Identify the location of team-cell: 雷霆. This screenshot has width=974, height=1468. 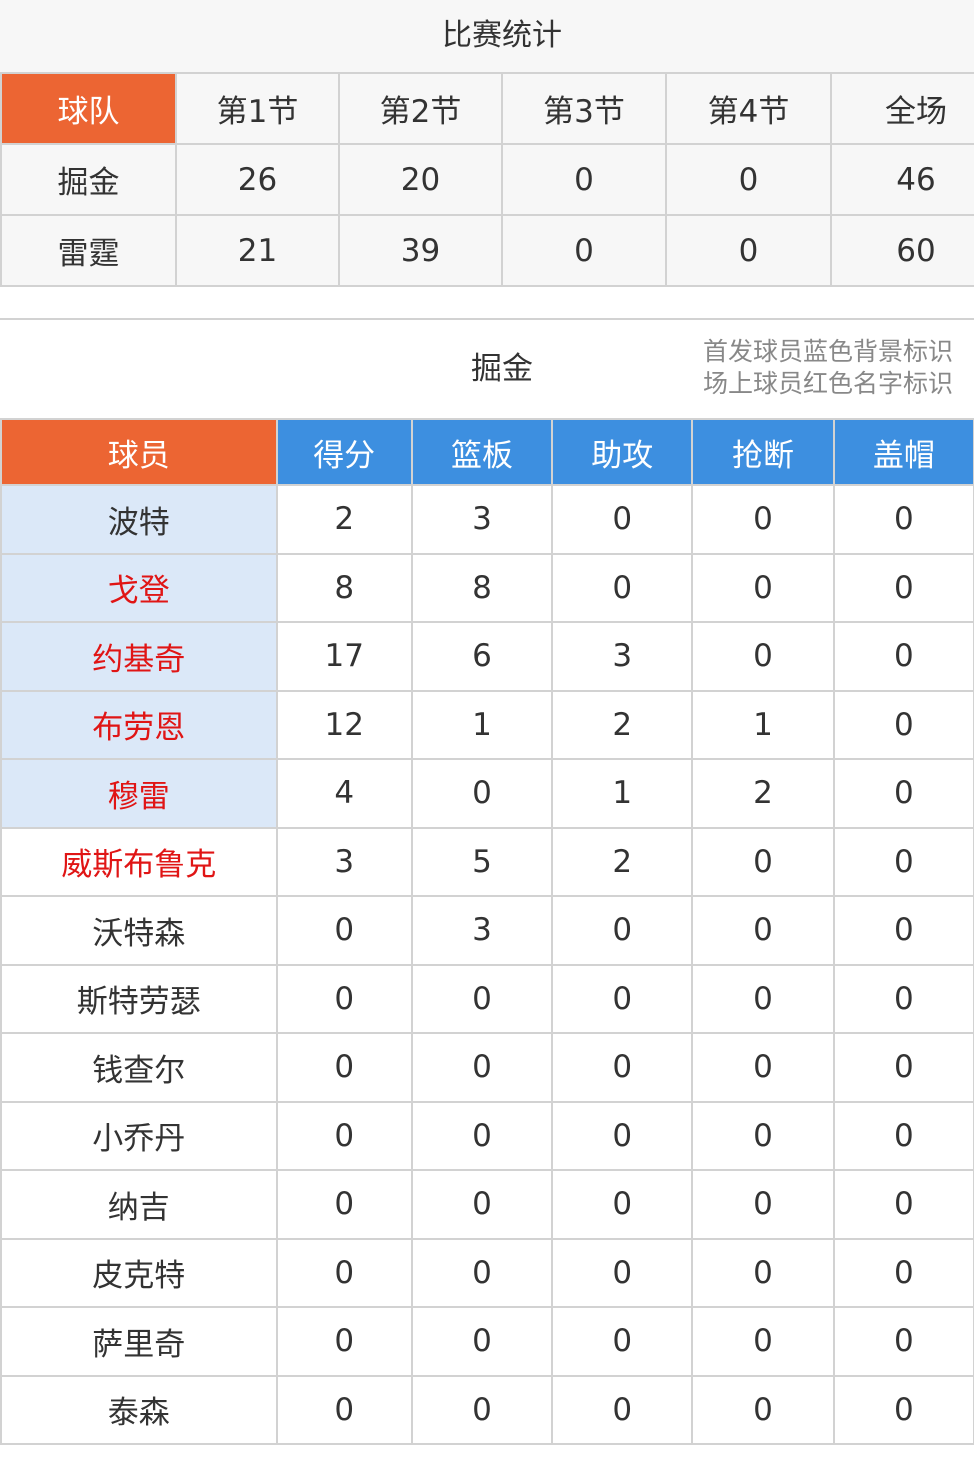
(88, 250).